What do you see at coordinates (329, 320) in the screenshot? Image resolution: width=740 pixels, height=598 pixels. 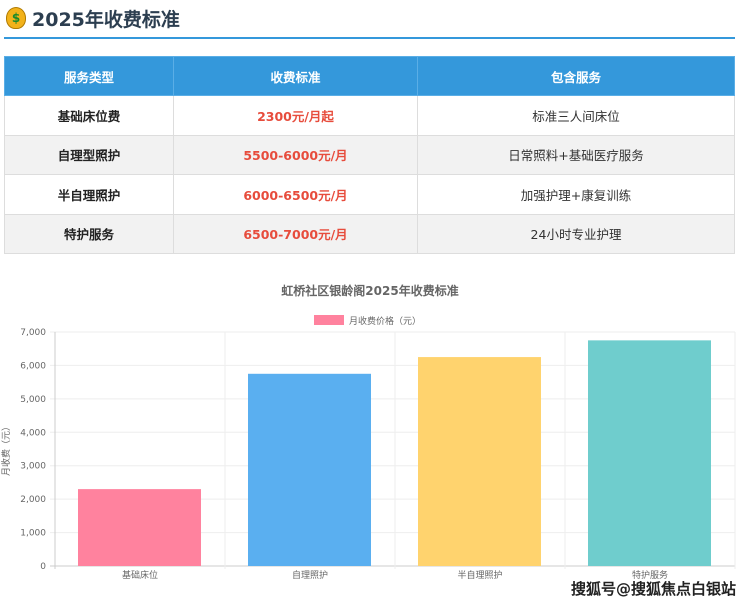 I see `legend-swatch` at bounding box center [329, 320].